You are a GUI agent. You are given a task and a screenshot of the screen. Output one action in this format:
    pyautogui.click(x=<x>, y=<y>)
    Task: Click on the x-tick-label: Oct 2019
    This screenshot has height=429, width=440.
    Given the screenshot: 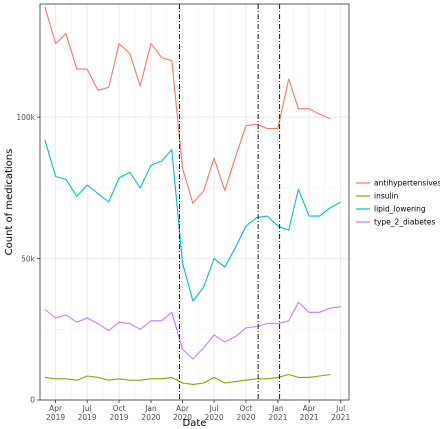 What is the action you would take?
    pyautogui.click(x=119, y=413)
    